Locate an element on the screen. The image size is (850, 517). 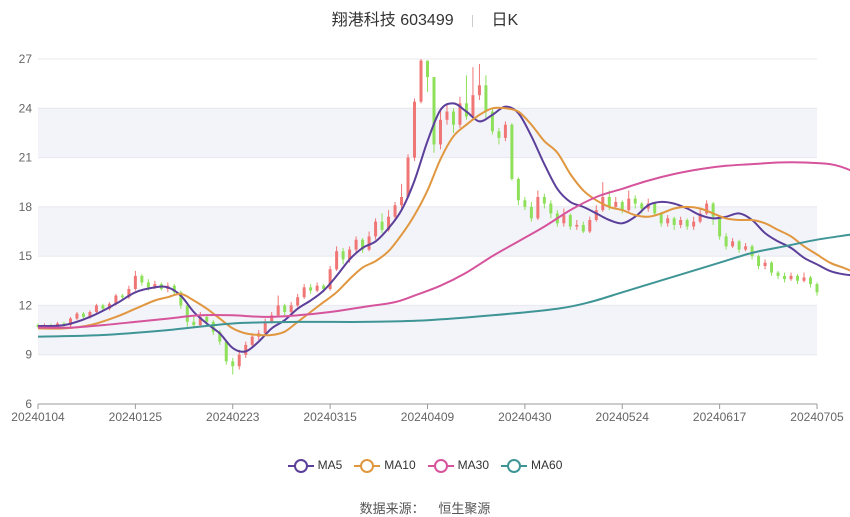
chart-title: 翔港科技 603499 日K is located at coordinates (425, 18).